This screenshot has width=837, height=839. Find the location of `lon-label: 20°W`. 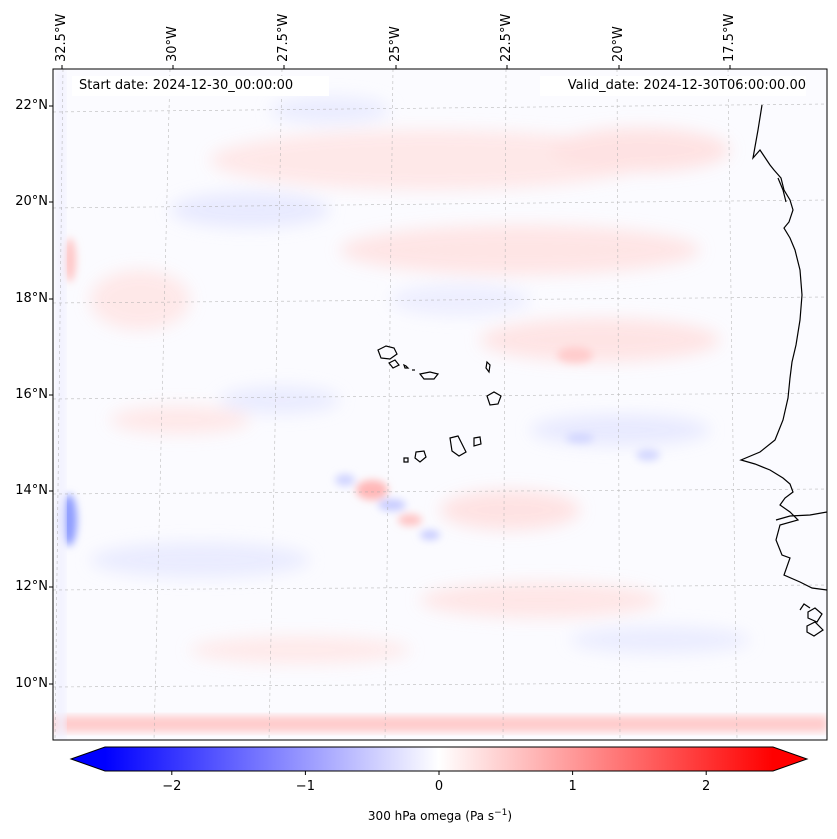

lon-label: 20°W is located at coordinates (618, 44).